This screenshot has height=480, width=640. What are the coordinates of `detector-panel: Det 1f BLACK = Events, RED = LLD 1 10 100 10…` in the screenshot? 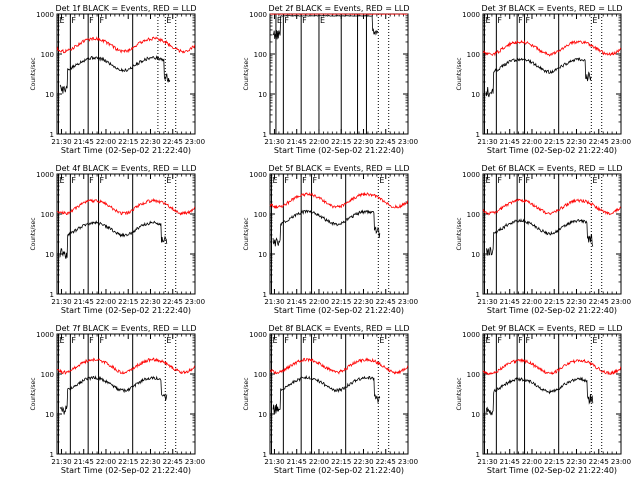 It's located at (106, 80).